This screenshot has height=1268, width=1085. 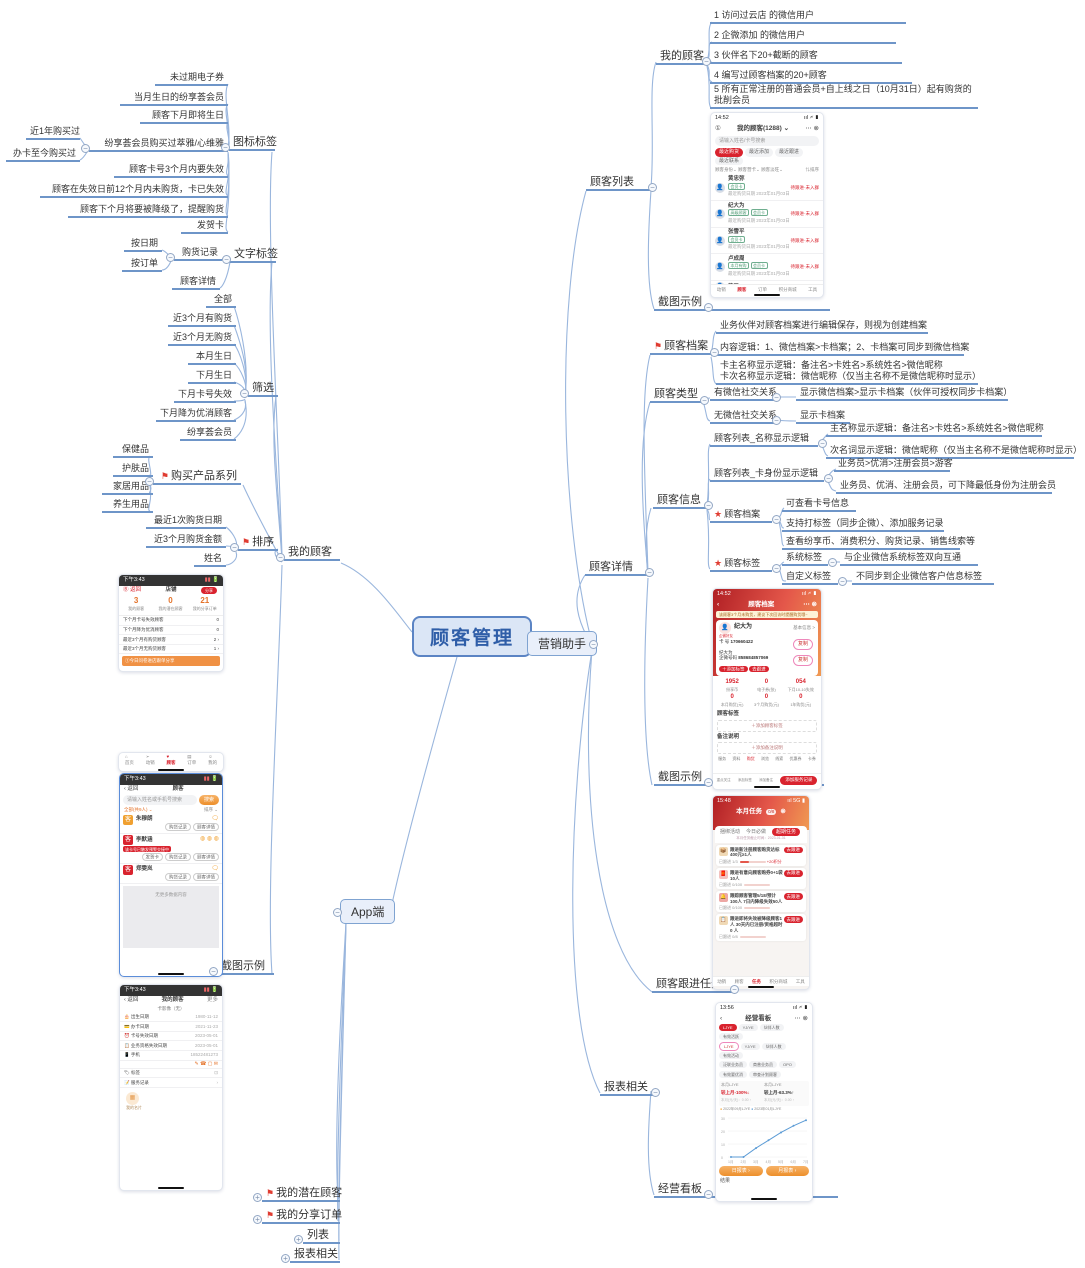 What do you see at coordinates (158, 145) in the screenshot?
I see `node-icon-tag-purchased: 纷享荟会员购买过萃雅/心维雅` at bounding box center [158, 145].